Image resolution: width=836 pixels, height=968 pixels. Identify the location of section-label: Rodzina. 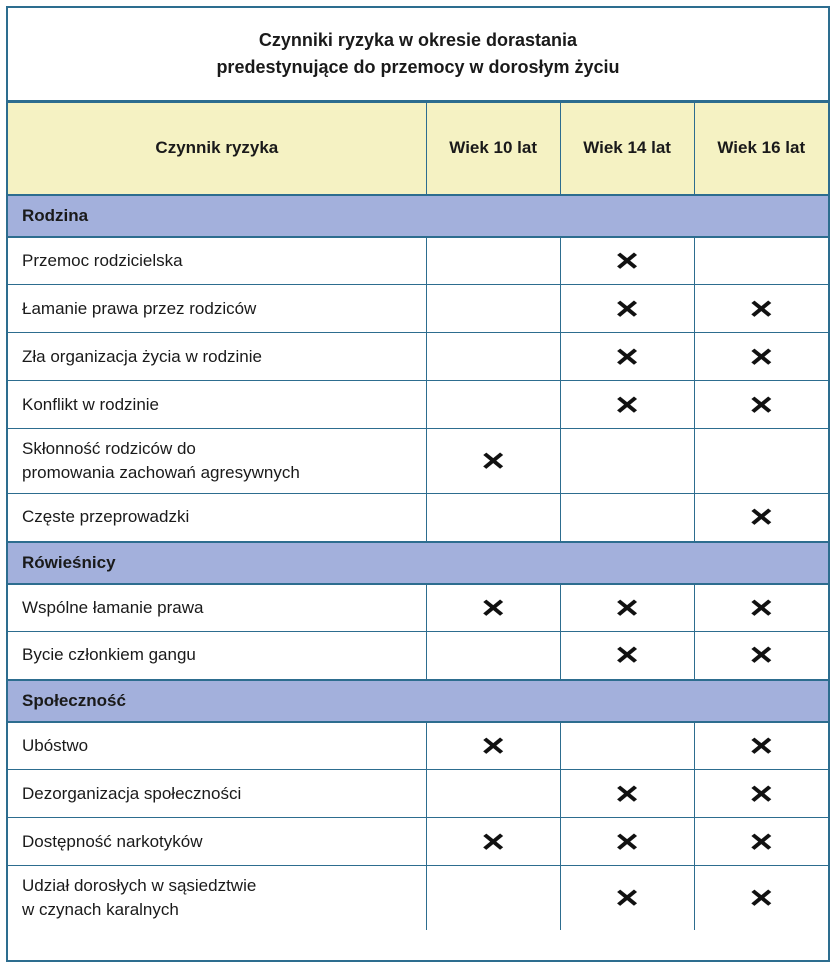
(418, 215).